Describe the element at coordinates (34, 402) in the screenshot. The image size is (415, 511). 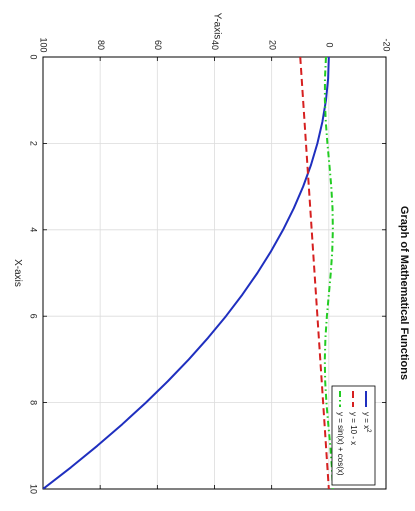
I see `x-tick-label: 8` at that location.